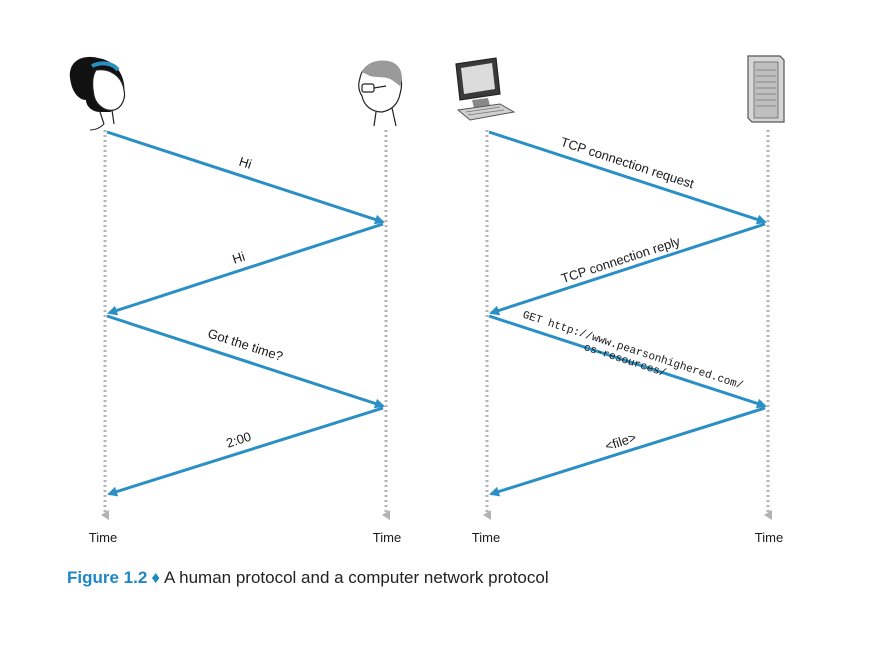 Image resolution: width=873 pixels, height=648 pixels. I want to click on message-label: TCP connection reply, so click(620, 259).